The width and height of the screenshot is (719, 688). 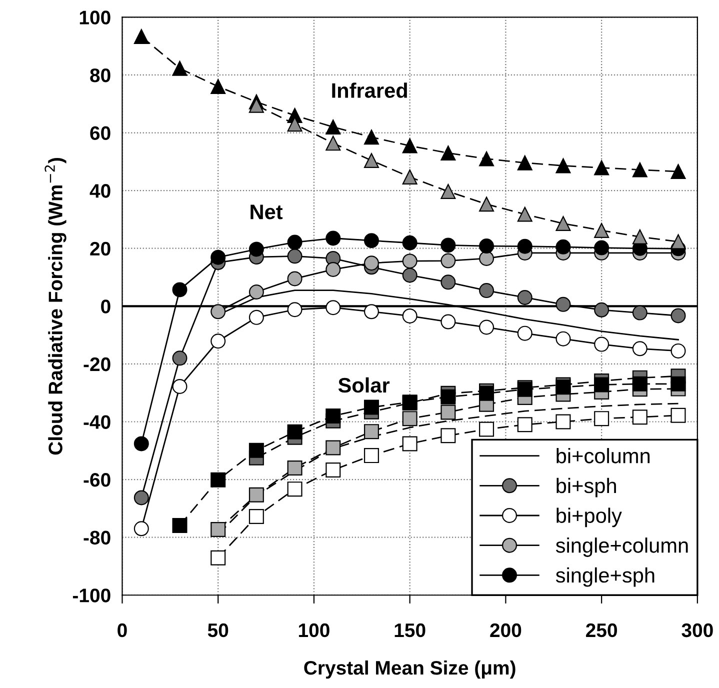 What do you see at coordinates (97, 422) in the screenshot?
I see `y-tick-label: -40` at bounding box center [97, 422].